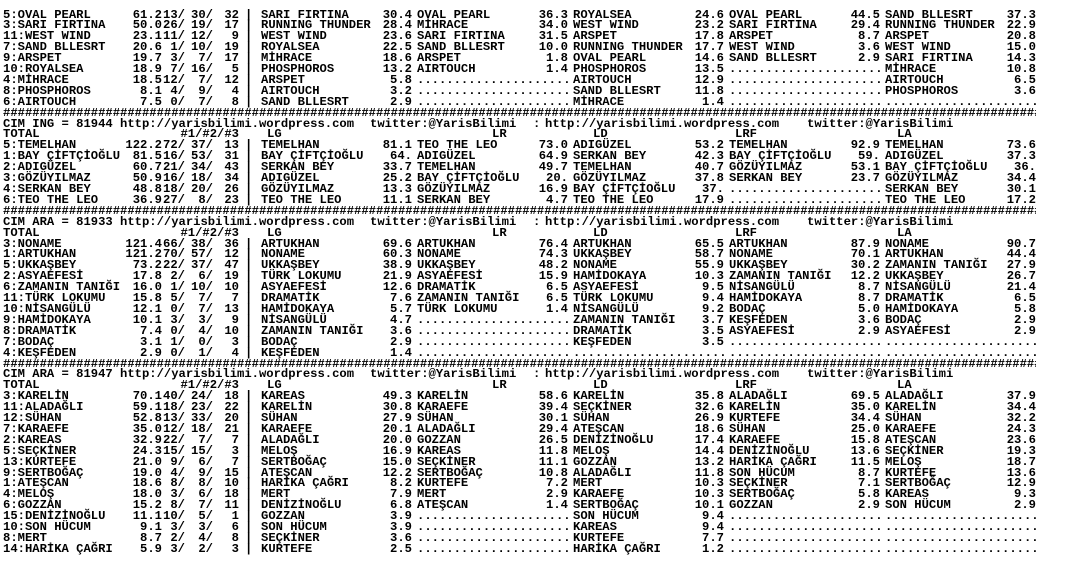 The image size is (1077, 571). I want to click on ld-name: SÜHAN, so click(591, 418).